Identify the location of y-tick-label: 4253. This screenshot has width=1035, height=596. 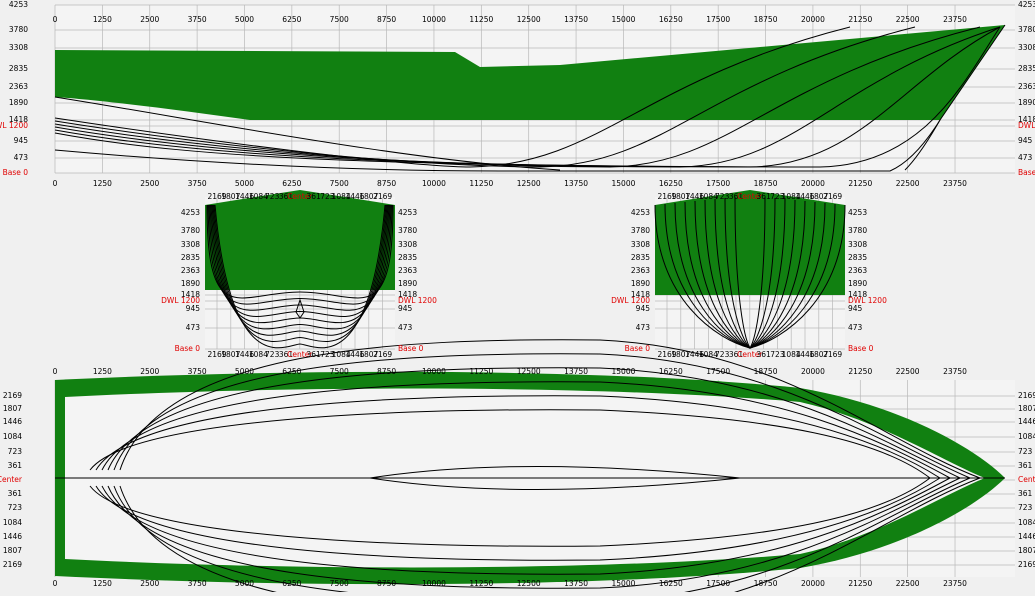
(190, 212).